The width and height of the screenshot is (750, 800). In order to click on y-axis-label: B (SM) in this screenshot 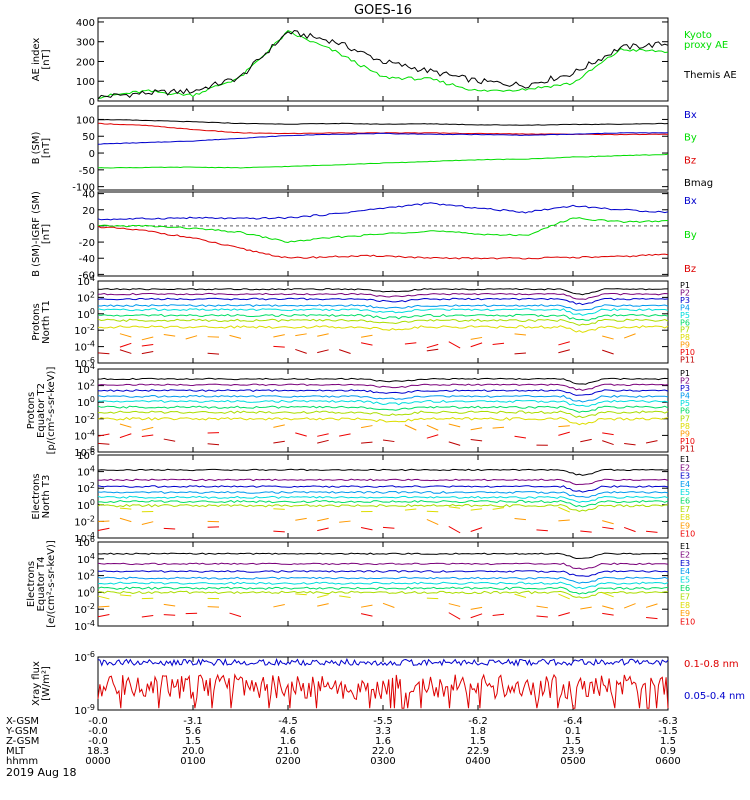, I will do `click(36, 147)`.